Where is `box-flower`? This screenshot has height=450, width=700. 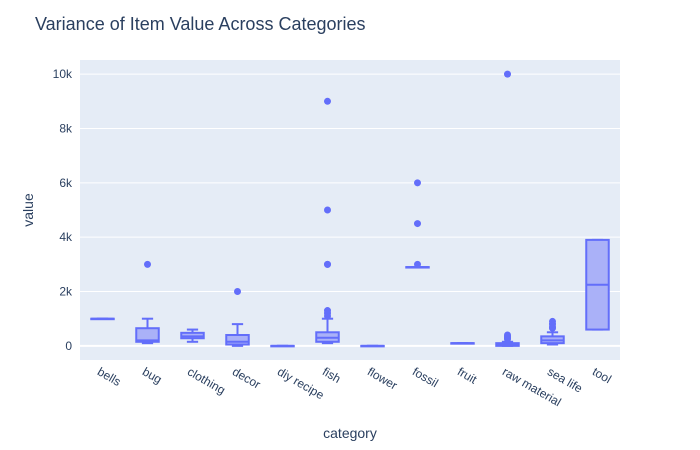
box-flower is located at coordinates (372, 346).